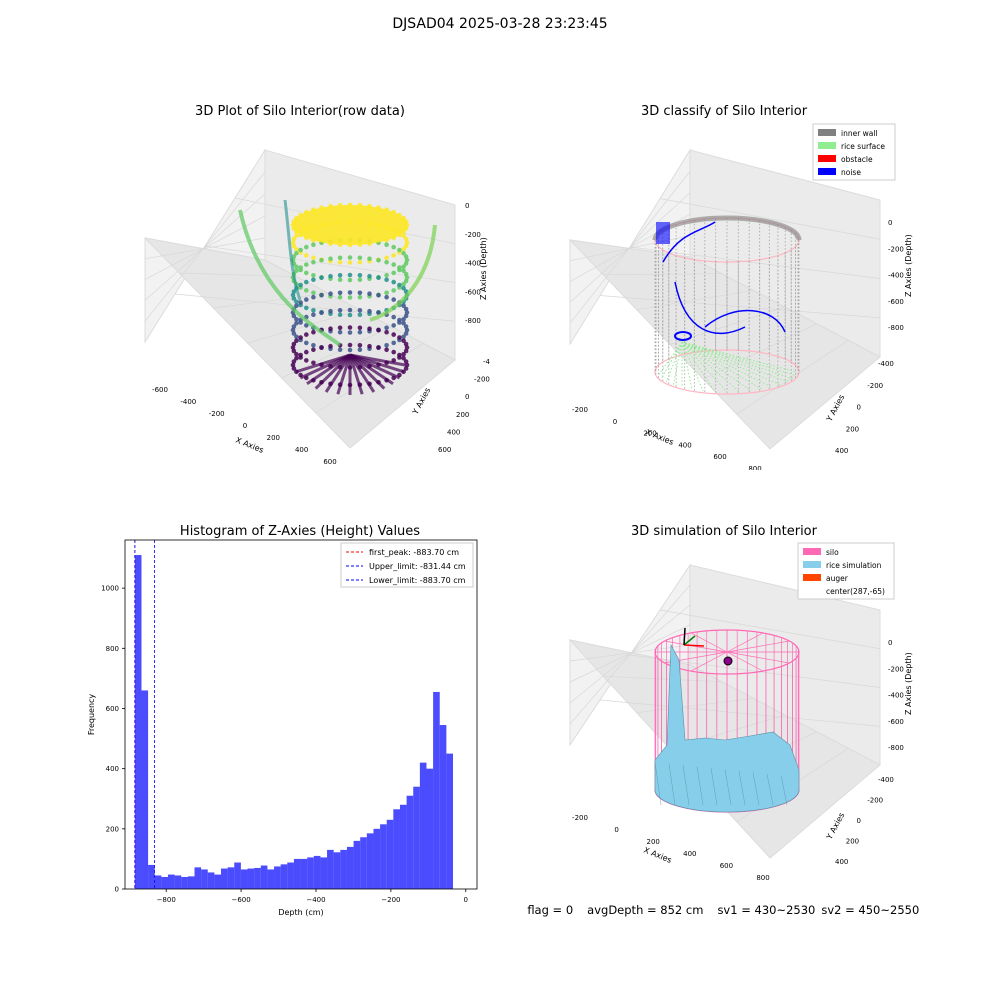 Image resolution: width=1000 pixels, height=1000 pixels. Describe the element at coordinates (734, 362) in the screenshot. I see `rice-surface-points` at that location.